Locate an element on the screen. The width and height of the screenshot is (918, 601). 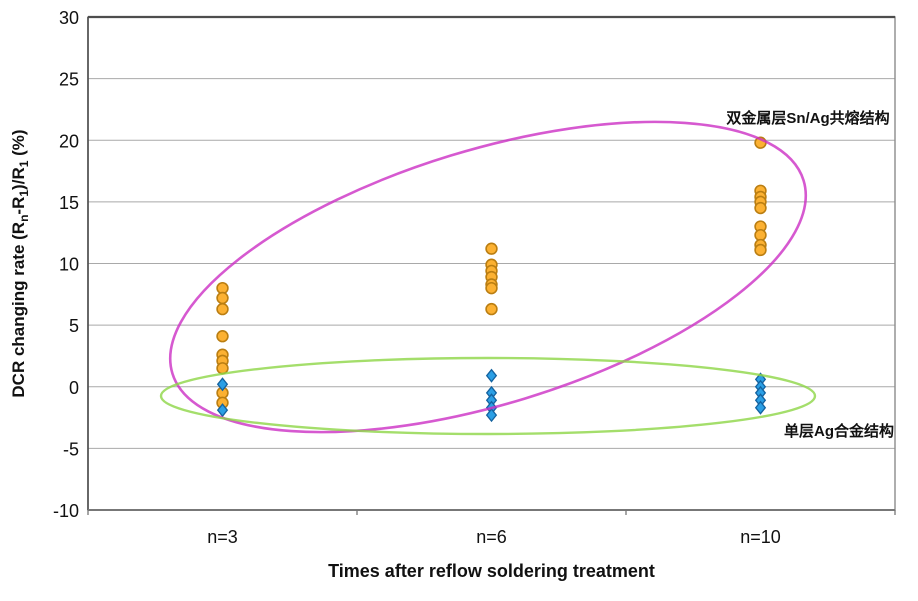
y-tick-label--10: -10 is located at coordinates (66, 511).